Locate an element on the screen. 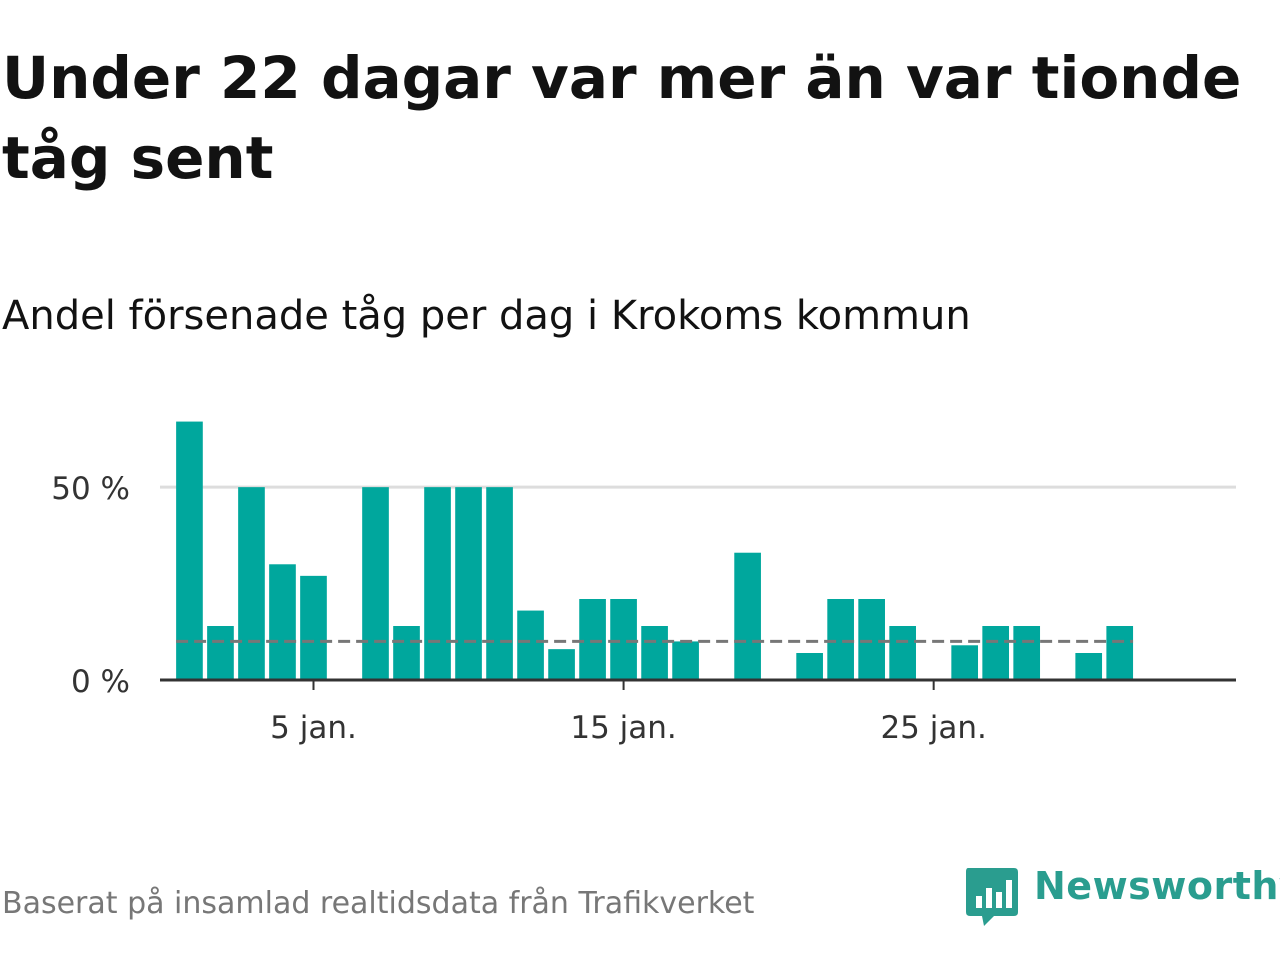 The height and width of the screenshot is (960, 1280). y-tick-label: 50 % is located at coordinates (90, 489).